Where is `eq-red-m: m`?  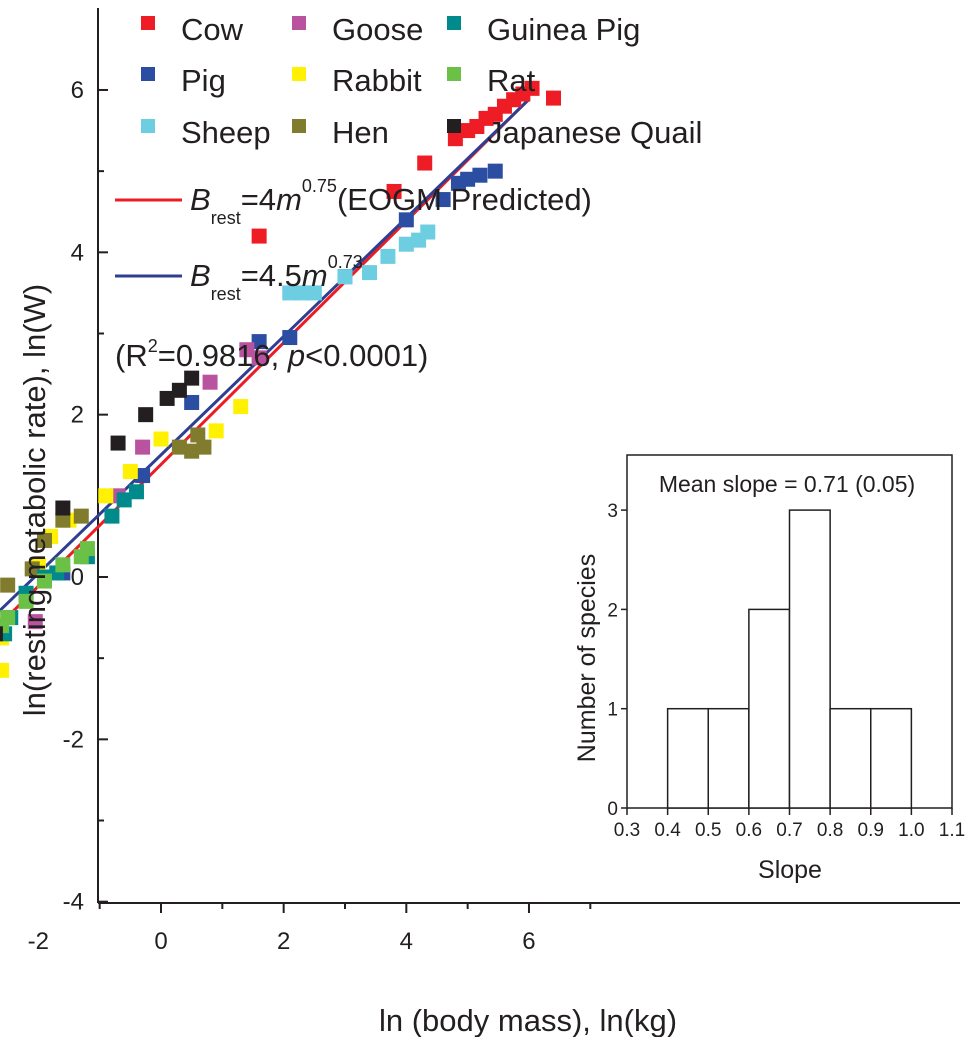 eq-red-m: m is located at coordinates (289, 199).